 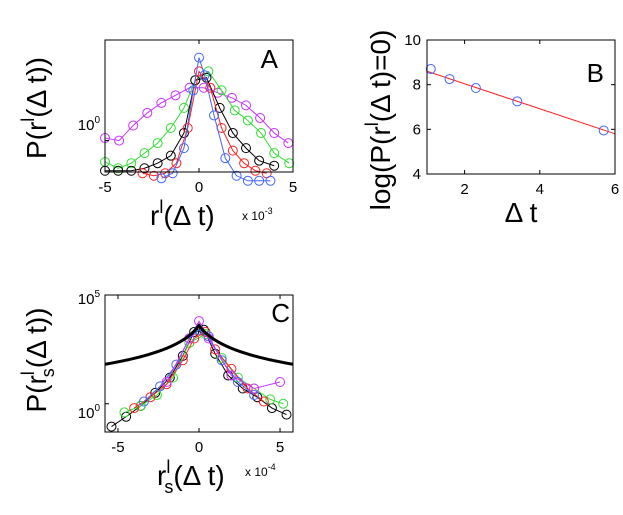 What do you see at coordinates (257, 214) in the screenshot?
I see `panel-a-x-multiplier: x 10-3` at bounding box center [257, 214].